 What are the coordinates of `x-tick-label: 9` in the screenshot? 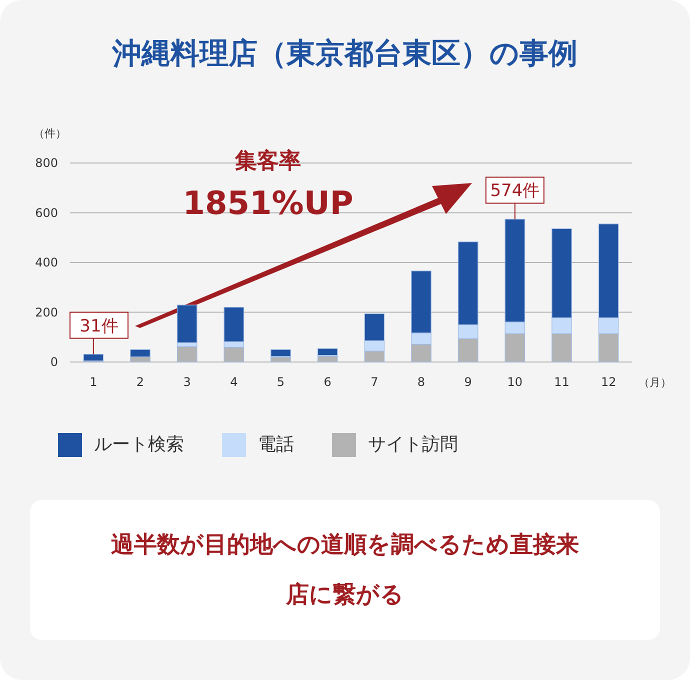 It's located at (468, 382).